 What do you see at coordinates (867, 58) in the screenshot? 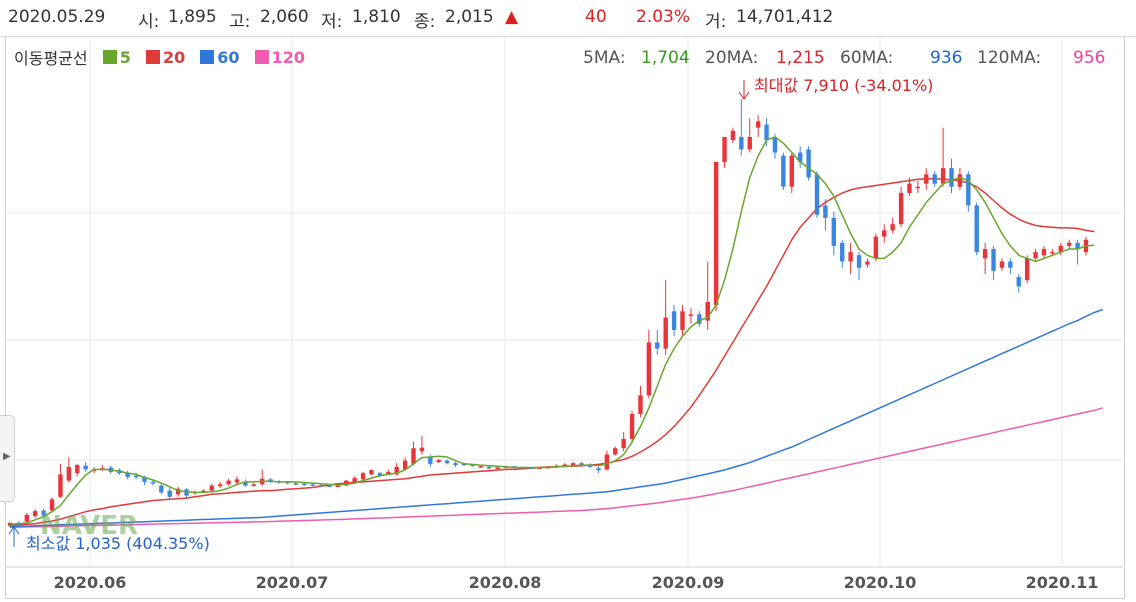
I see `ma60-name: 60MA:` at bounding box center [867, 58].